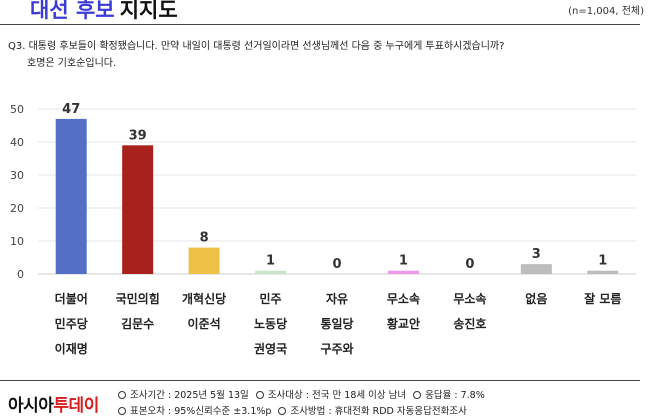 Image resolution: width=658 pixels, height=419 pixels. Describe the element at coordinates (17, 208) in the screenshot. I see `y-tick-label: 20` at that location.